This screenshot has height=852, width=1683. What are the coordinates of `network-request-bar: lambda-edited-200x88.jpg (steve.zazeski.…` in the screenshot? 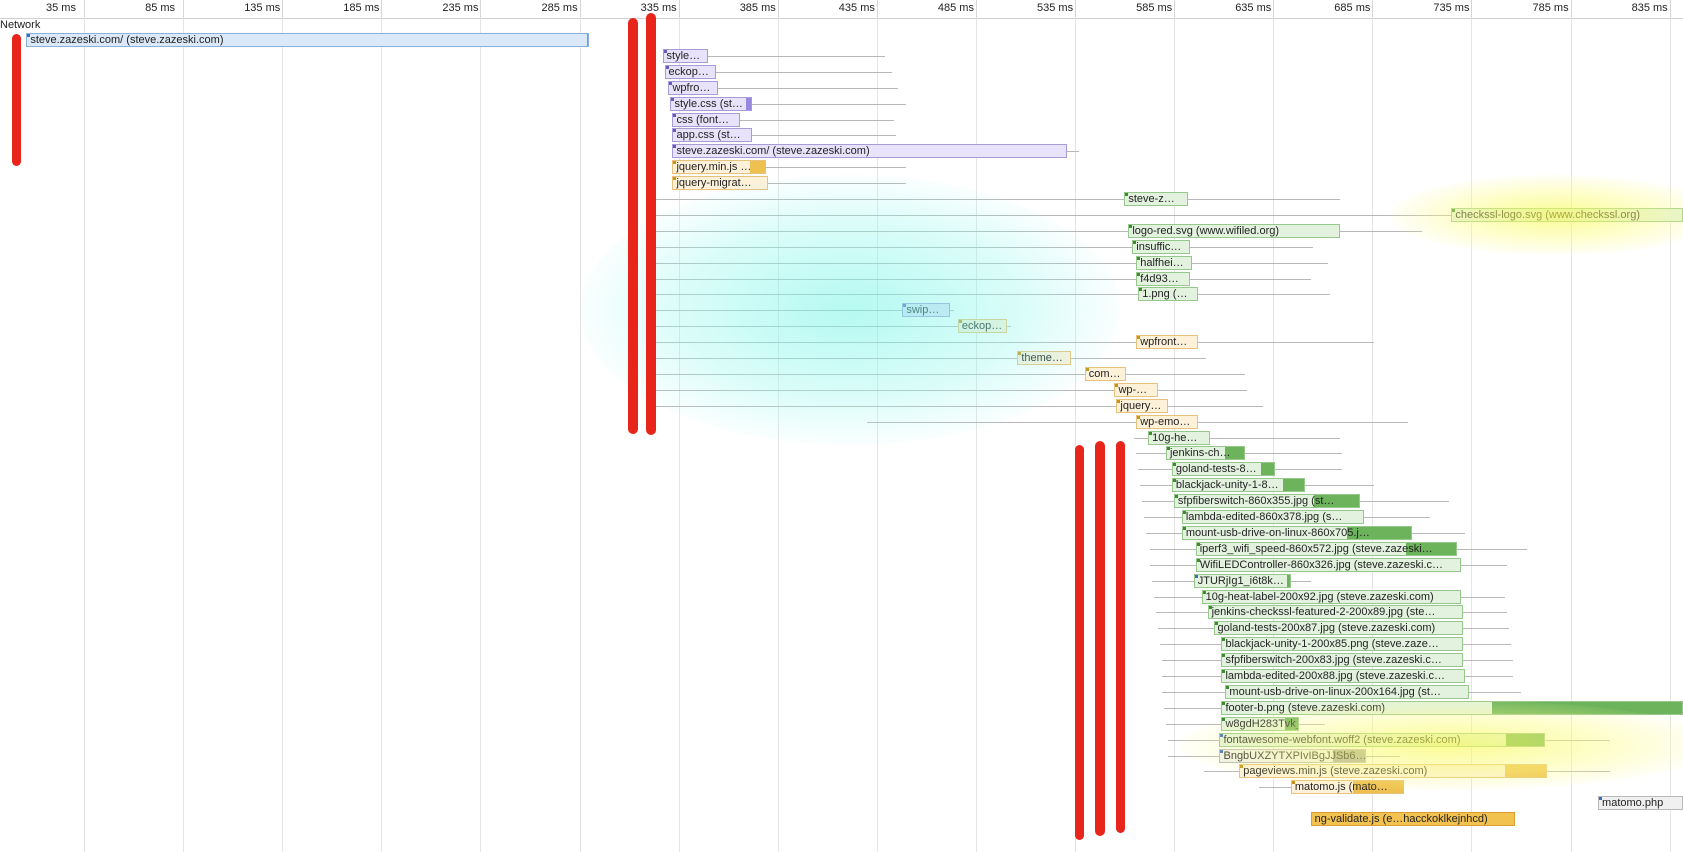 It's located at (1343, 676).